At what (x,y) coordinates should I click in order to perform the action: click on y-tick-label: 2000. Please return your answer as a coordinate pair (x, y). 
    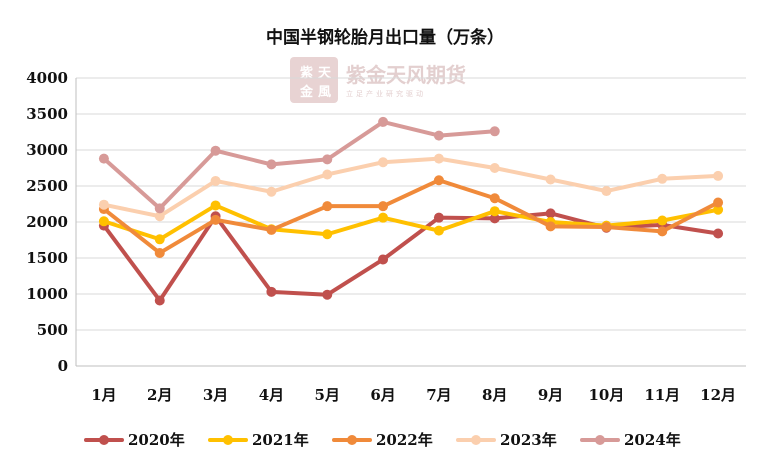
    Looking at the image, I should click on (47, 222).